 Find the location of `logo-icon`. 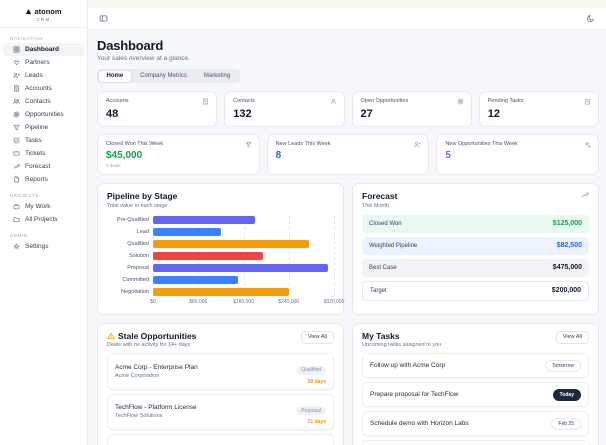

logo-icon is located at coordinates (28, 11).